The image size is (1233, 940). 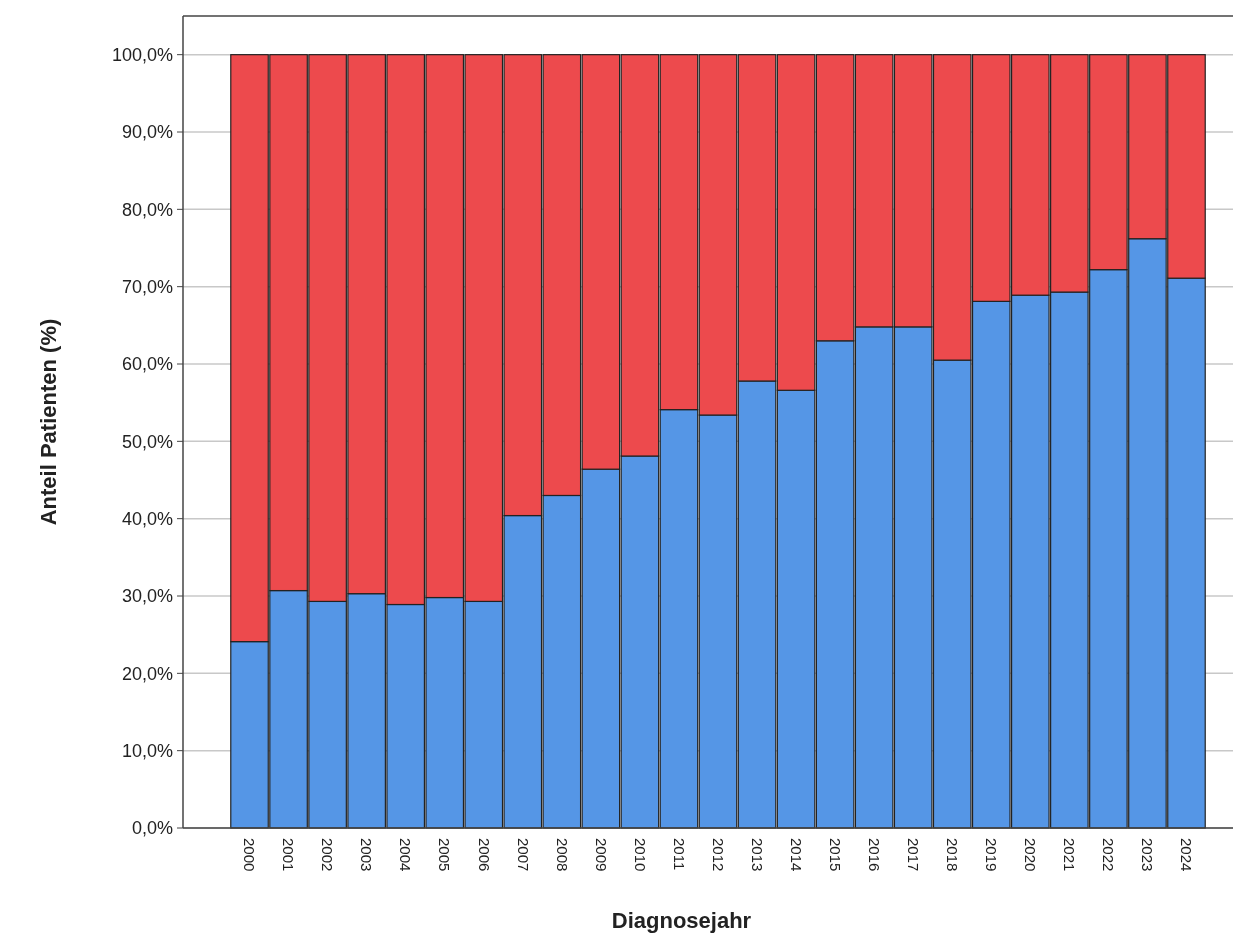 I want to click on x-tick-label: 2018, so click(x=952, y=855).